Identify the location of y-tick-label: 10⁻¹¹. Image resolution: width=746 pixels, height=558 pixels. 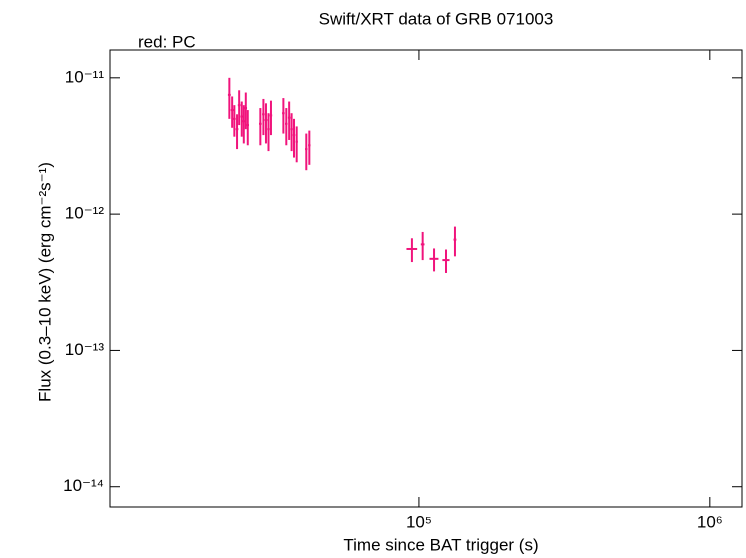
(85, 76).